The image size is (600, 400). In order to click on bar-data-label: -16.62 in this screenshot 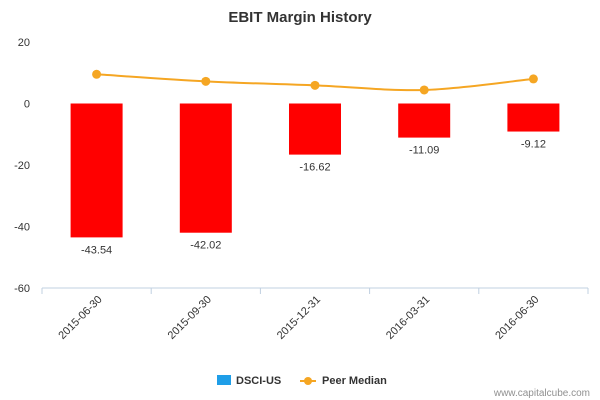, I will do `click(314, 168)`.